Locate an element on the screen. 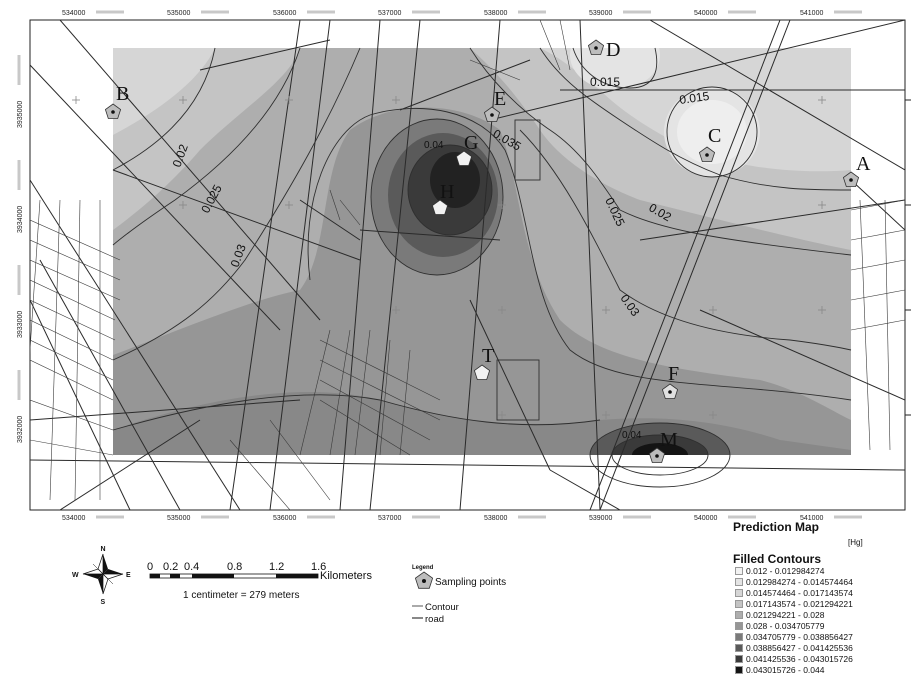 Image resolution: width=913 pixels, height=693 pixels. legend-class-row: 0.014574464 - 0.017143574 is located at coordinates (794, 593).